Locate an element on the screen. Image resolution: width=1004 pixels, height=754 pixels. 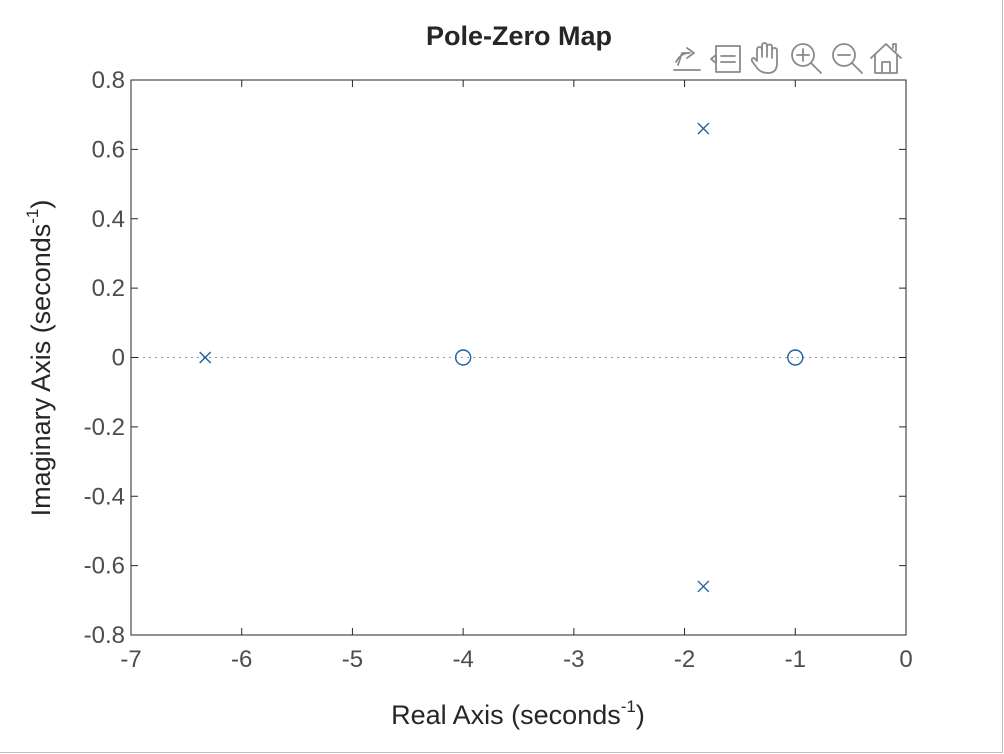
pan-icon is located at coordinates (766, 58).